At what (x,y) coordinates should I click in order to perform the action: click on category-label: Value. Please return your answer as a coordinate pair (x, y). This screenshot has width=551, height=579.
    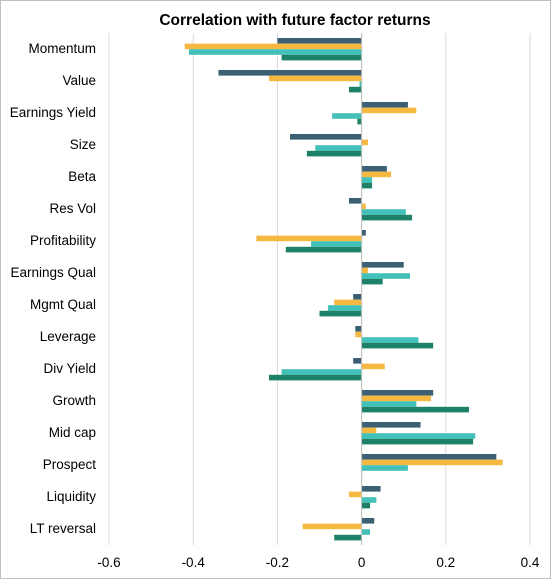
    Looking at the image, I should click on (79, 80).